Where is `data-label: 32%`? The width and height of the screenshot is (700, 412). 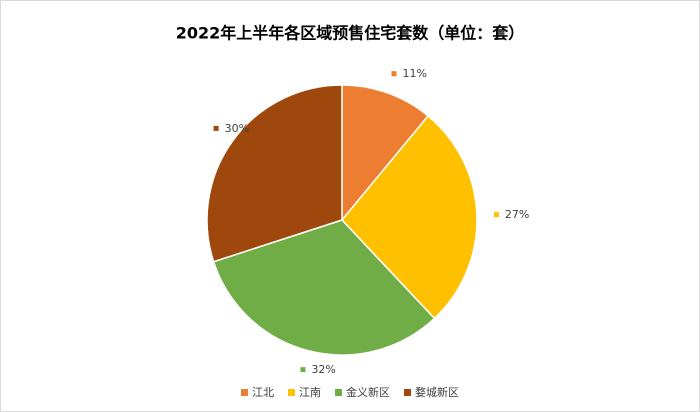
data-label: 32% is located at coordinates (323, 369).